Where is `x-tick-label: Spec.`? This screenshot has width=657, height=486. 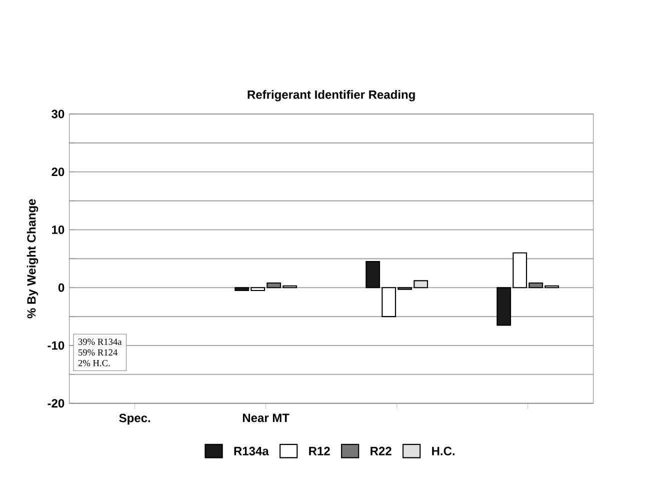 x-tick-label: Spec. is located at coordinates (134, 419).